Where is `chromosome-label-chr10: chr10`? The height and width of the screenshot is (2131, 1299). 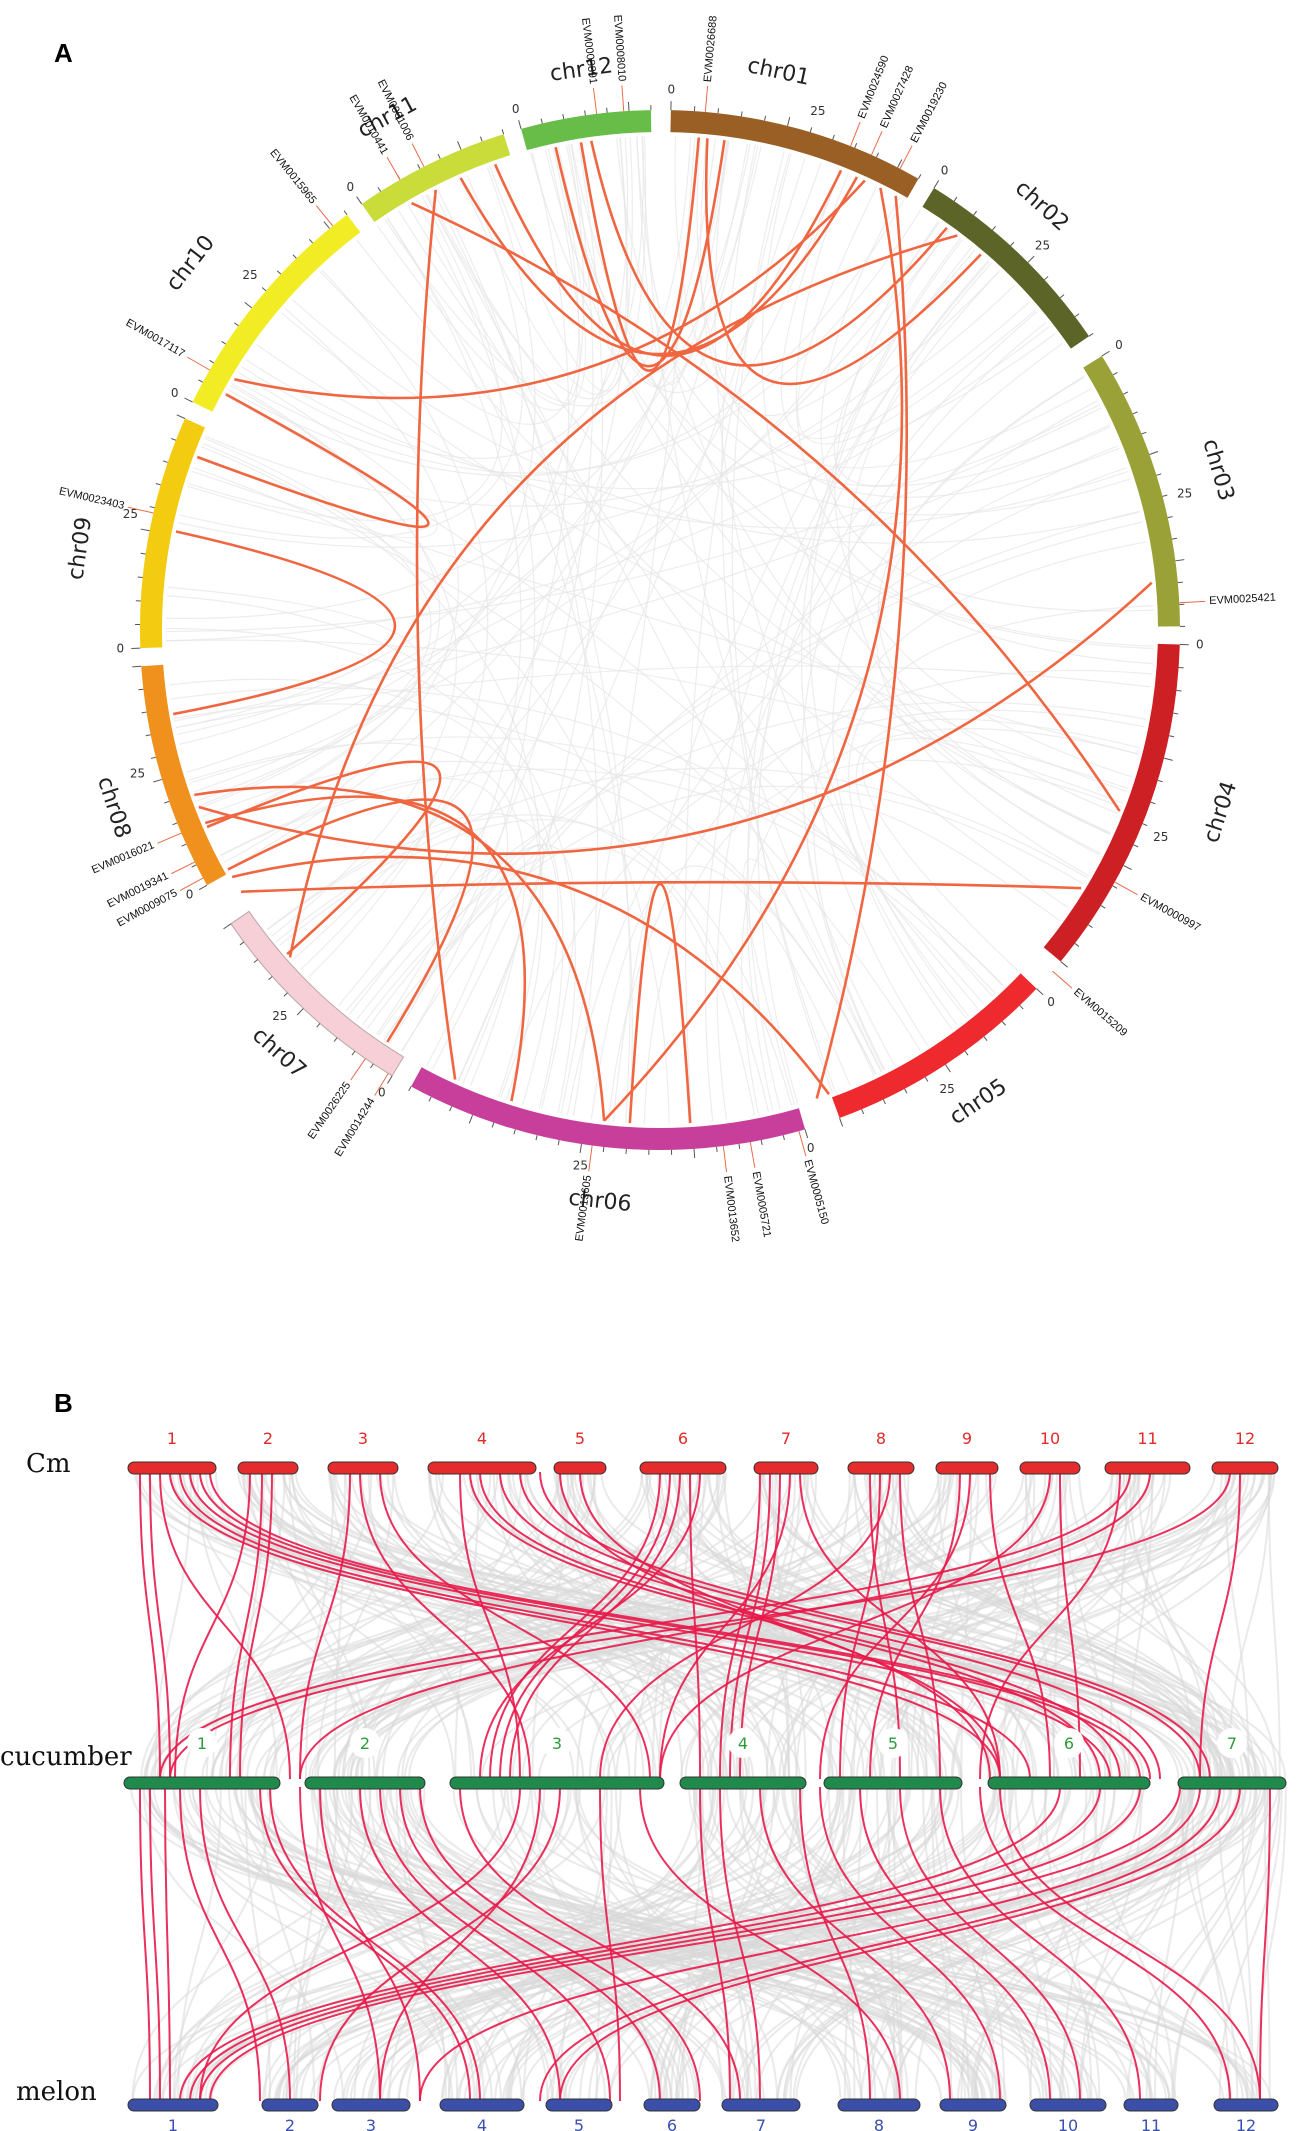 chromosome-label-chr10: chr10 is located at coordinates (190, 263).